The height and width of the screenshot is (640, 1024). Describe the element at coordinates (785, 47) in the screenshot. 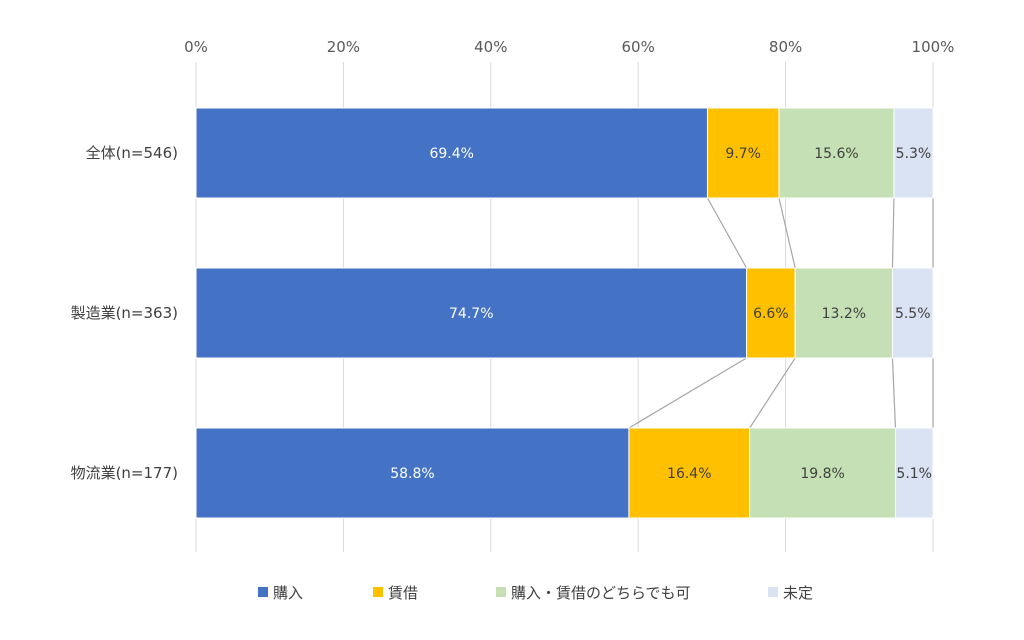

I see `x-tick-label: 80%` at that location.